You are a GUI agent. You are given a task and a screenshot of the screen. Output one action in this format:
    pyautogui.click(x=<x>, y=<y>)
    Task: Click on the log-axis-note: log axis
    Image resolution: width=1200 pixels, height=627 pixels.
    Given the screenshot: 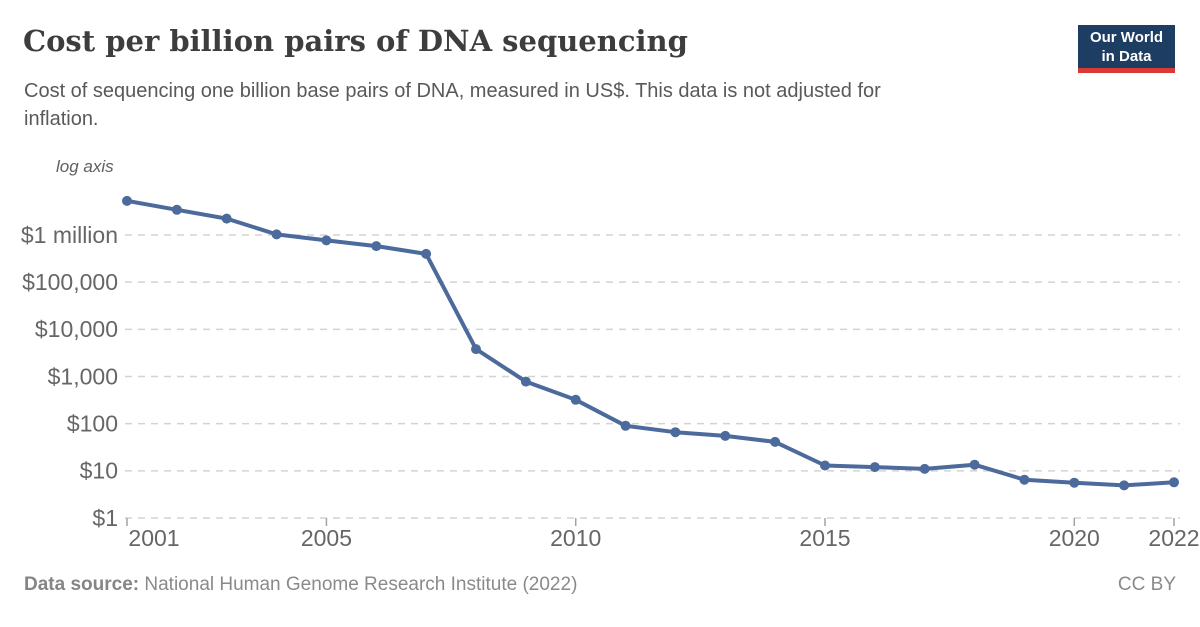 What is the action you would take?
    pyautogui.click(x=85, y=166)
    